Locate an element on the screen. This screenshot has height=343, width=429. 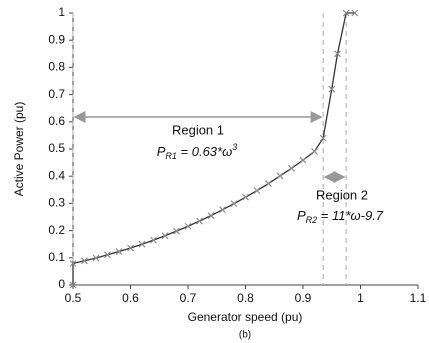
y-tick-label: 0.3 is located at coordinates (56, 203).